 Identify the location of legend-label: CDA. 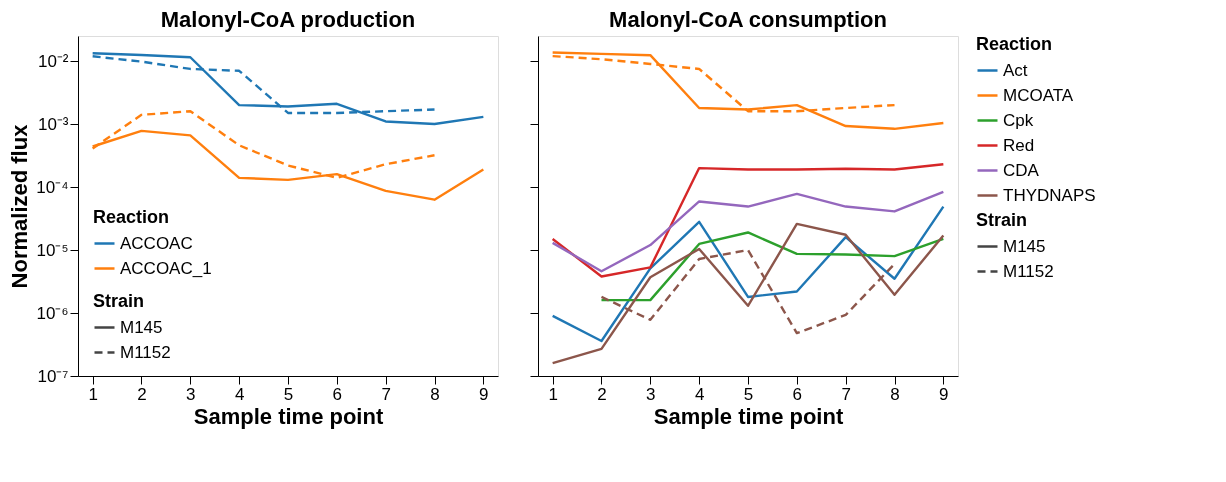
(1021, 170).